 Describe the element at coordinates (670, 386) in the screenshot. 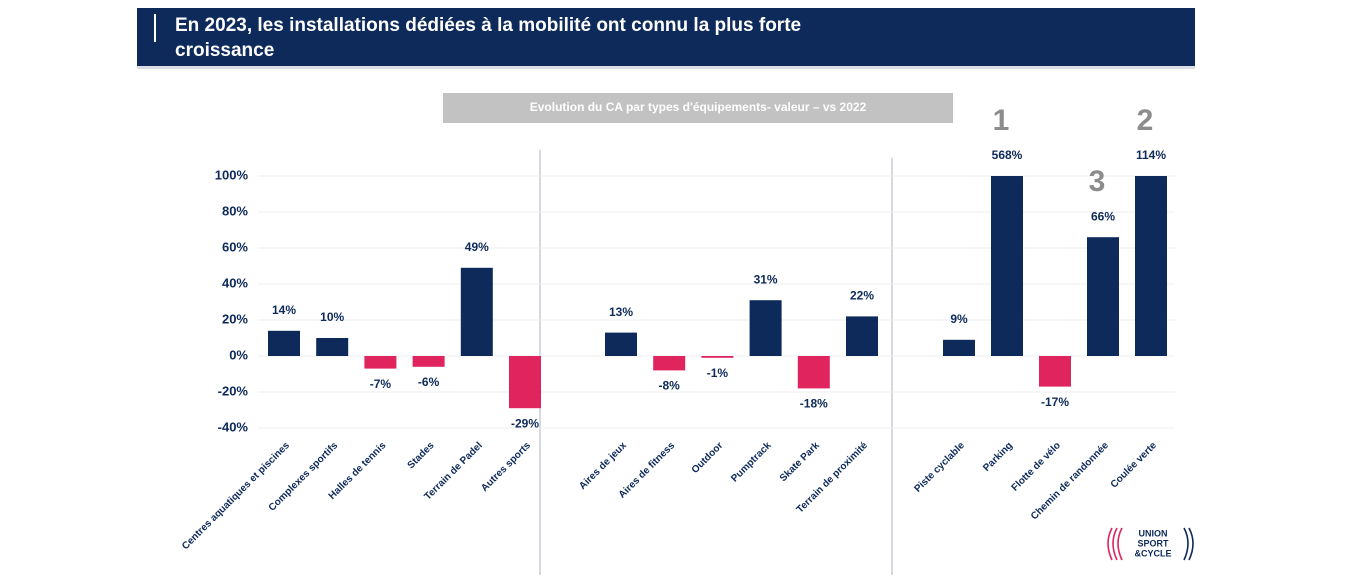

I see `data-label: -8%` at that location.